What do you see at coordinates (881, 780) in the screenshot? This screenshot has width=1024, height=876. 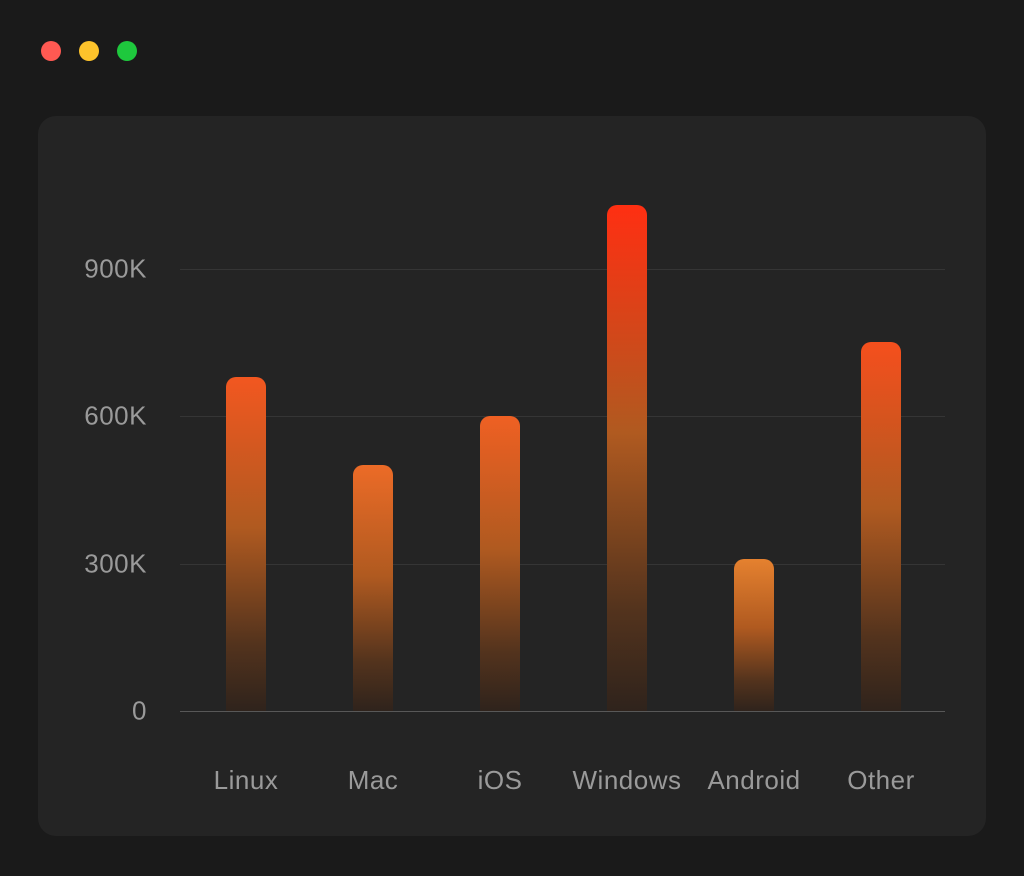 I see `x-axis-category-label: Other` at bounding box center [881, 780].